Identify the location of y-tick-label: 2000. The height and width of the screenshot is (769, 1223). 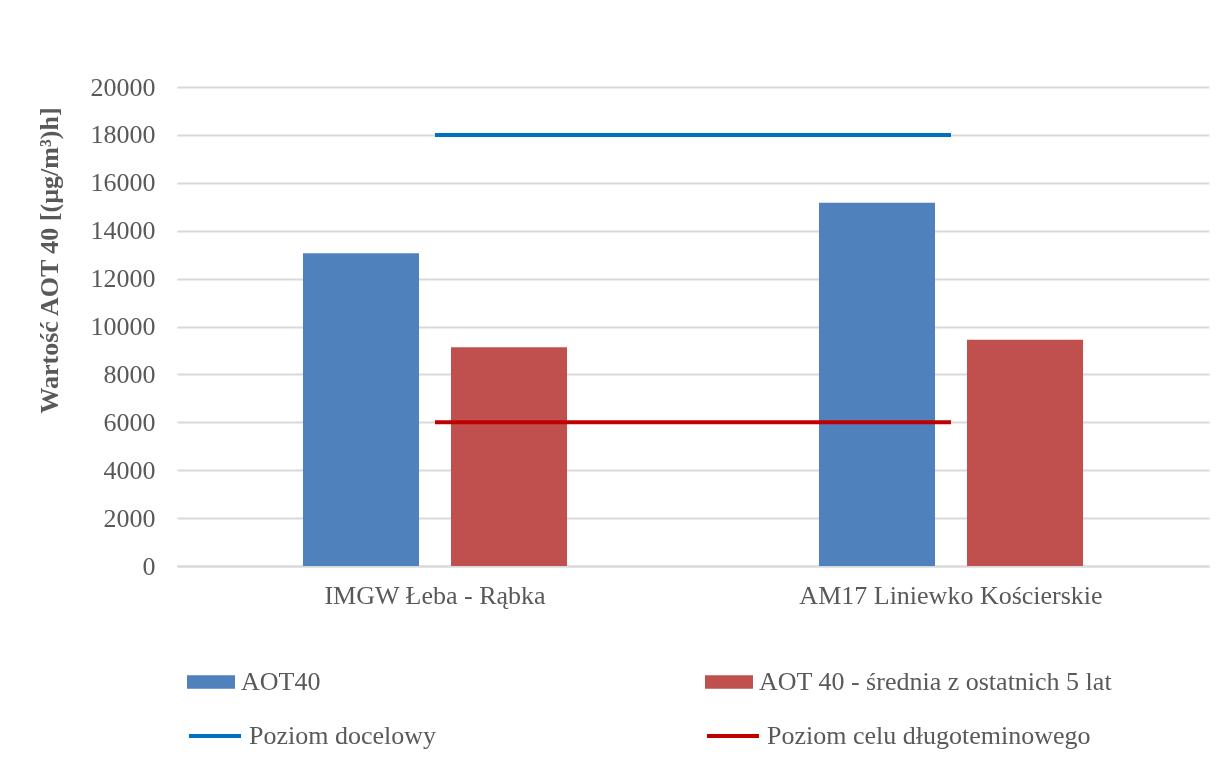
(129, 518).